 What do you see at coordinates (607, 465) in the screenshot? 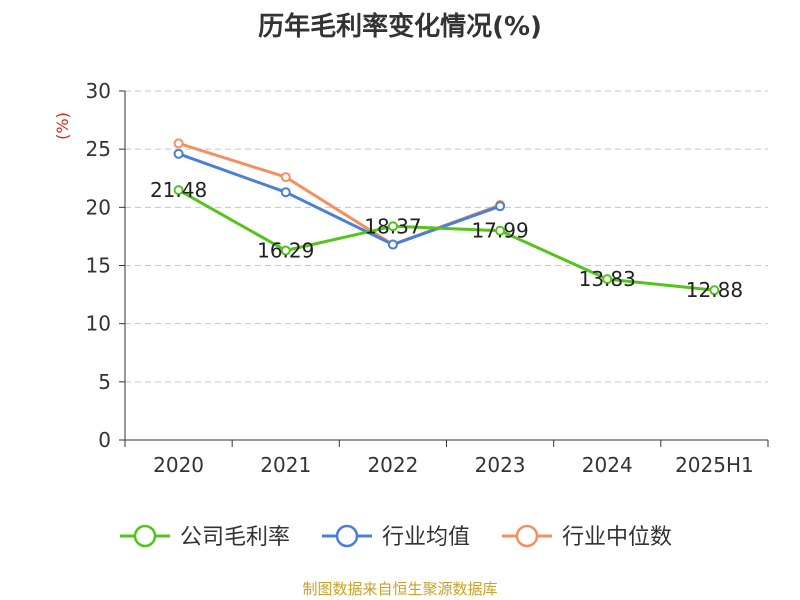
I see `x-tick-label: 2024` at bounding box center [607, 465].